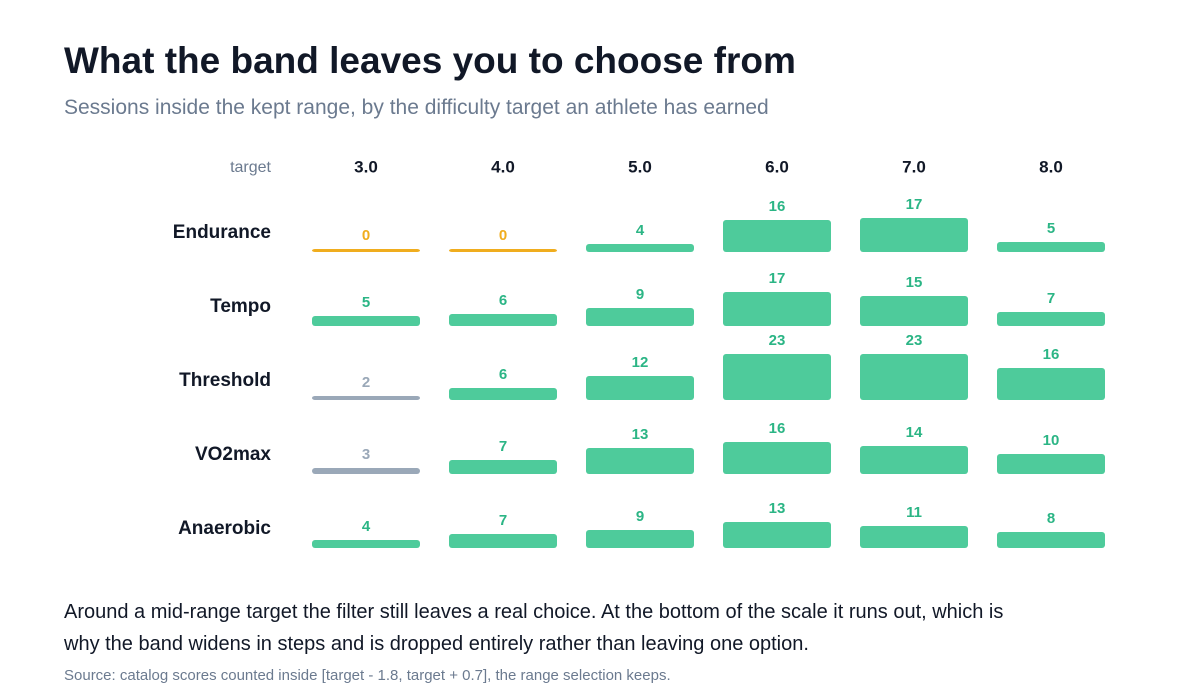 The image size is (1200, 700). What do you see at coordinates (233, 454) in the screenshot?
I see `row-label: VO2max` at bounding box center [233, 454].